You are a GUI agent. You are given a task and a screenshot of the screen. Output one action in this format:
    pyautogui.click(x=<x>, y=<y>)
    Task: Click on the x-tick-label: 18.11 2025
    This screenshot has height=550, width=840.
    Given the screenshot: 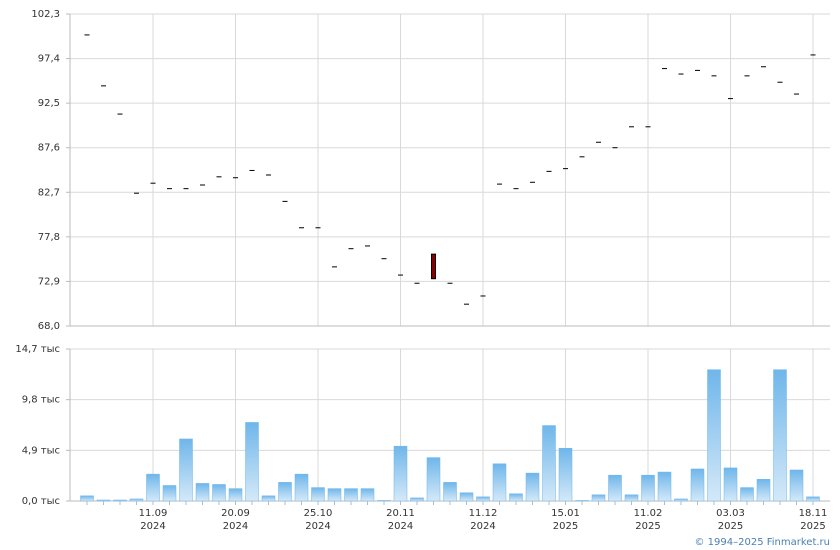 What is the action you would take?
    pyautogui.click(x=813, y=520)
    